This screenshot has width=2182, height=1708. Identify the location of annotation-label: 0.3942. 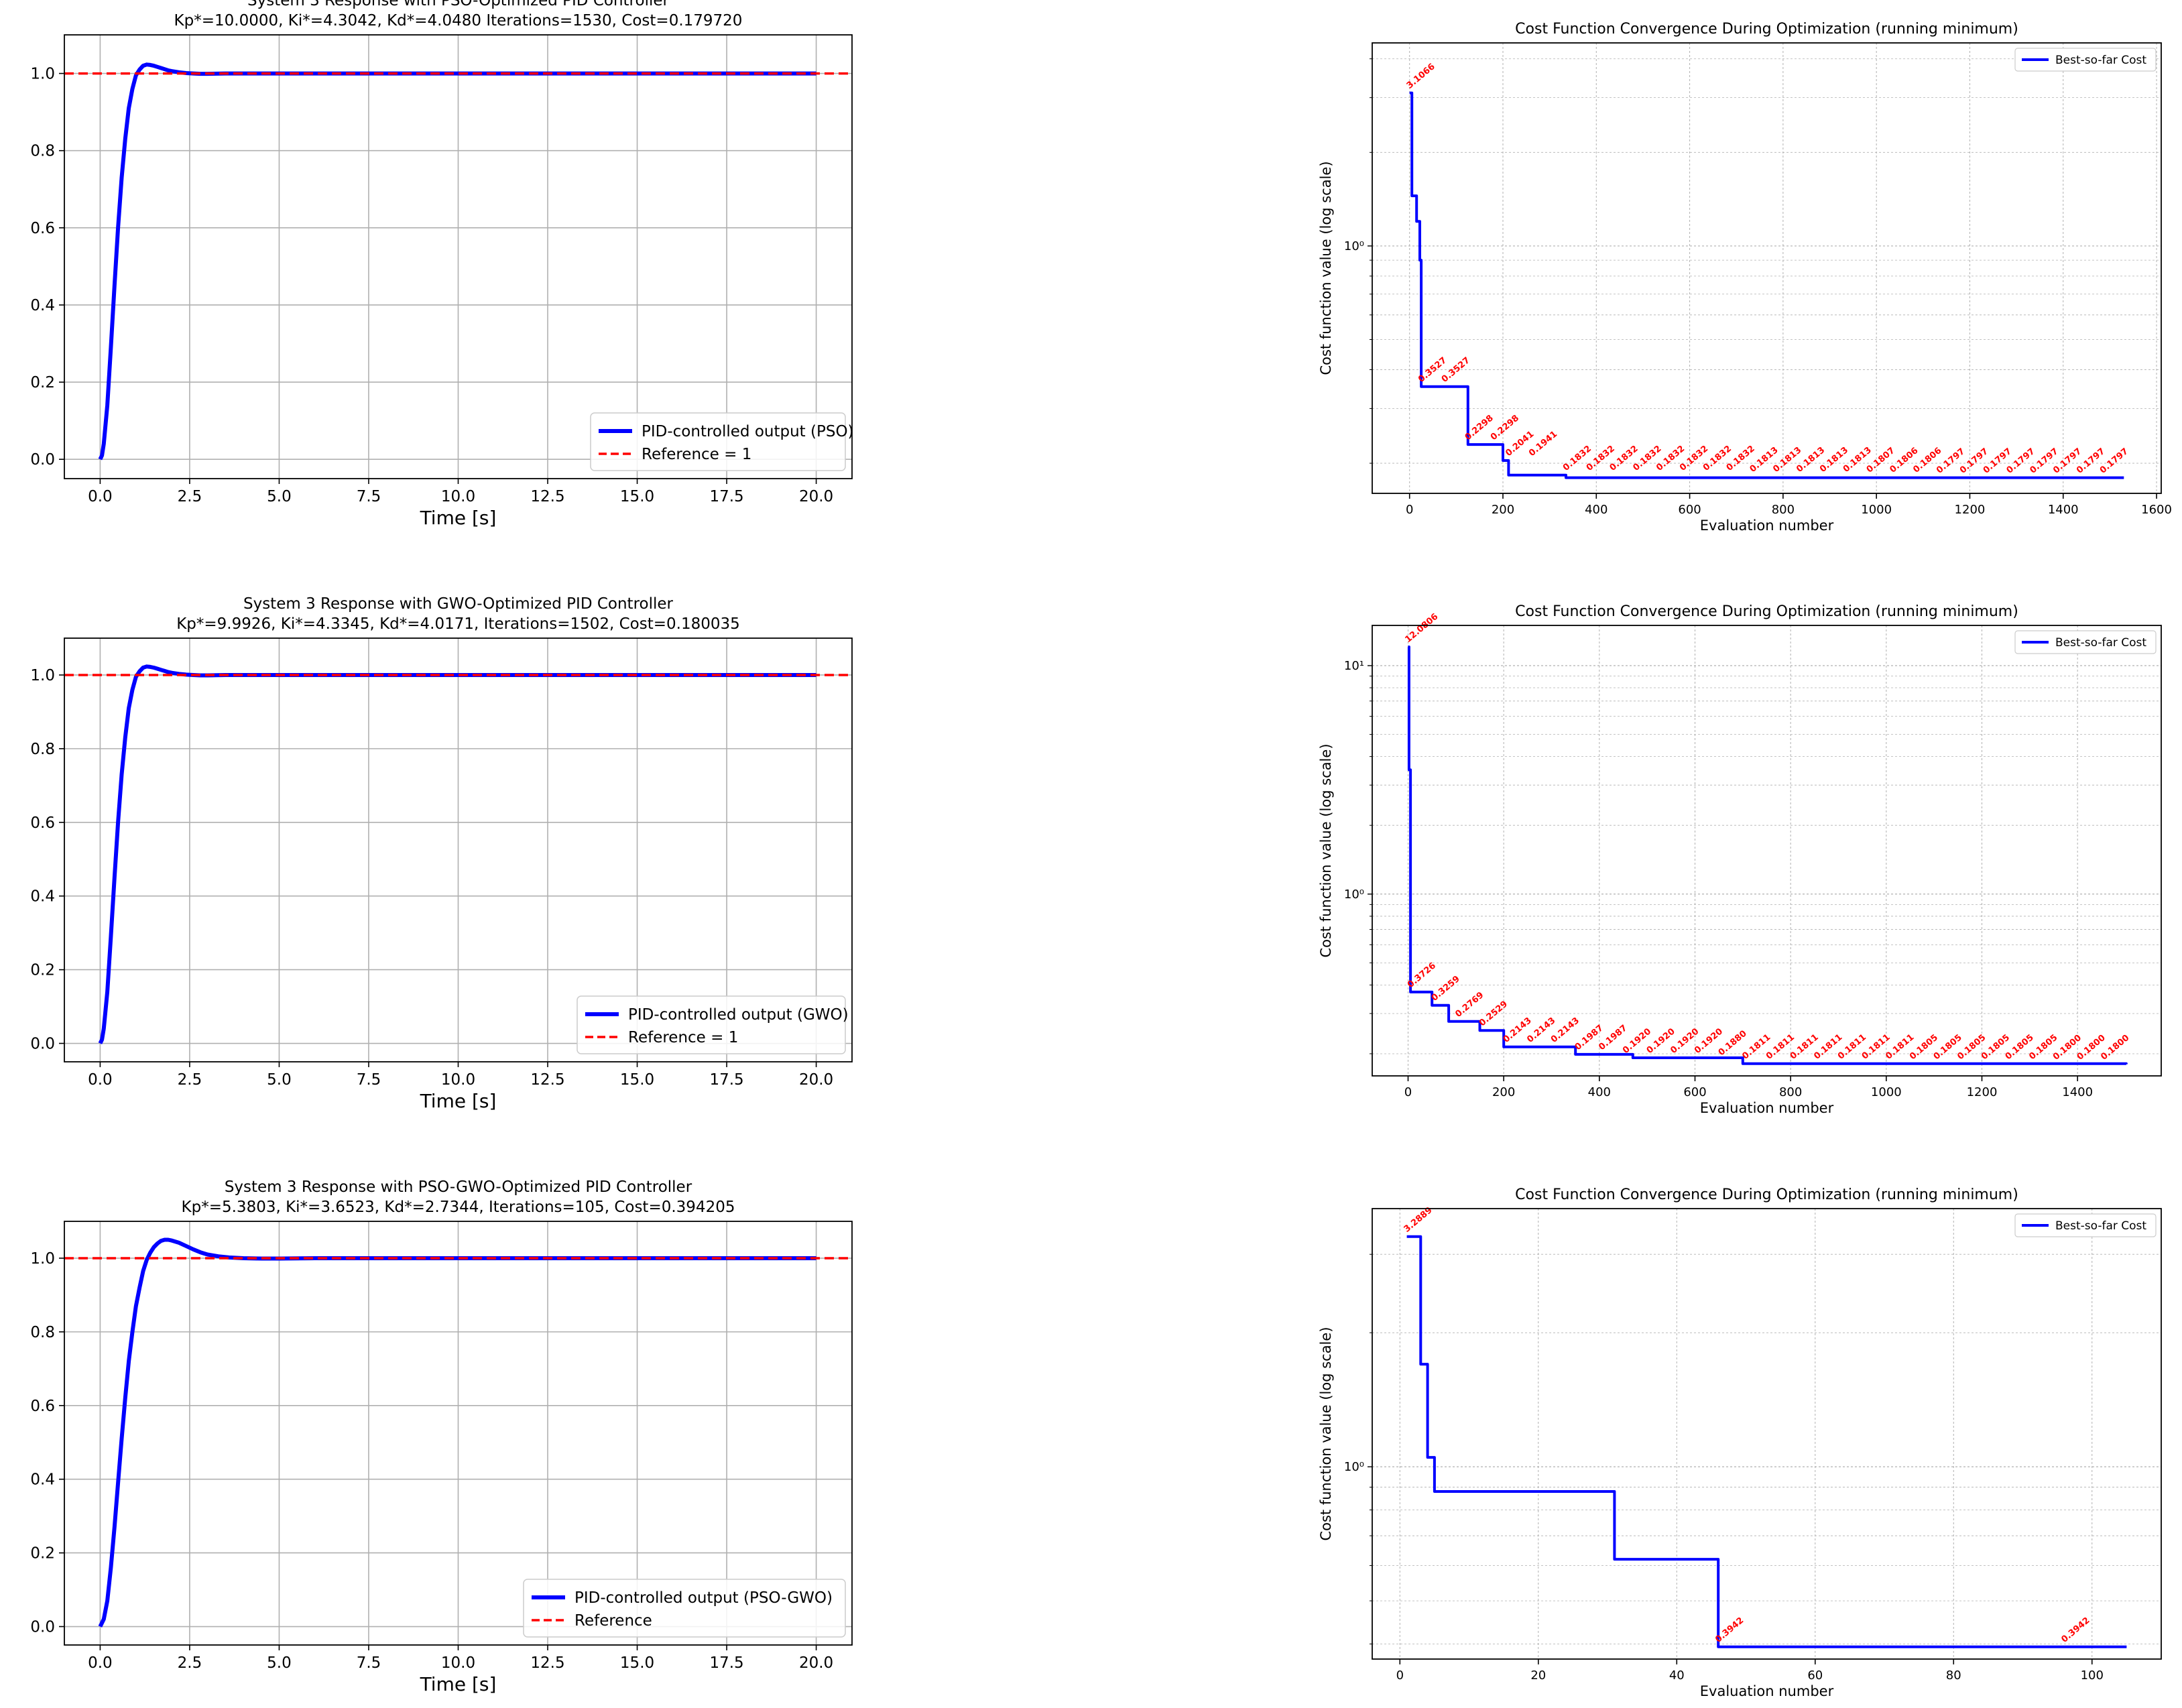
(2075, 1630).